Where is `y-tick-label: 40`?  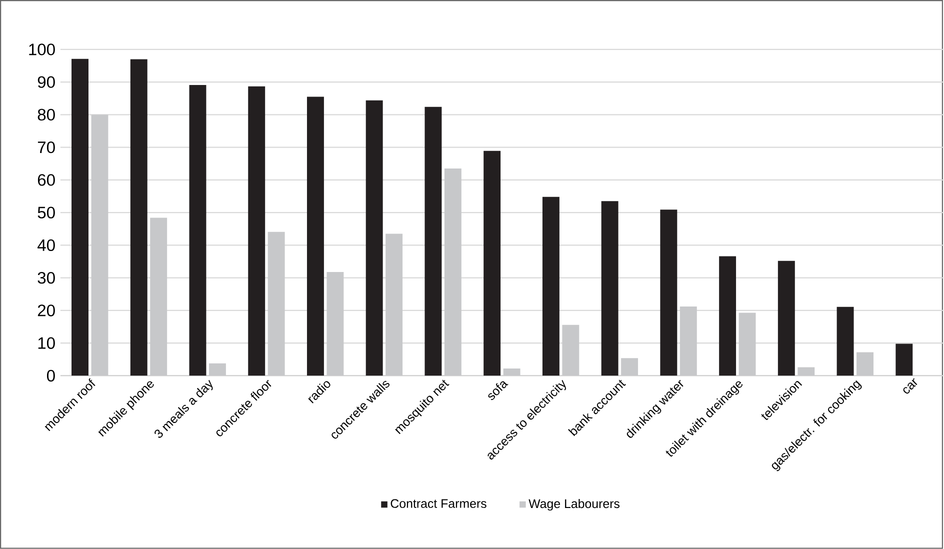 y-tick-label: 40 is located at coordinates (46, 245).